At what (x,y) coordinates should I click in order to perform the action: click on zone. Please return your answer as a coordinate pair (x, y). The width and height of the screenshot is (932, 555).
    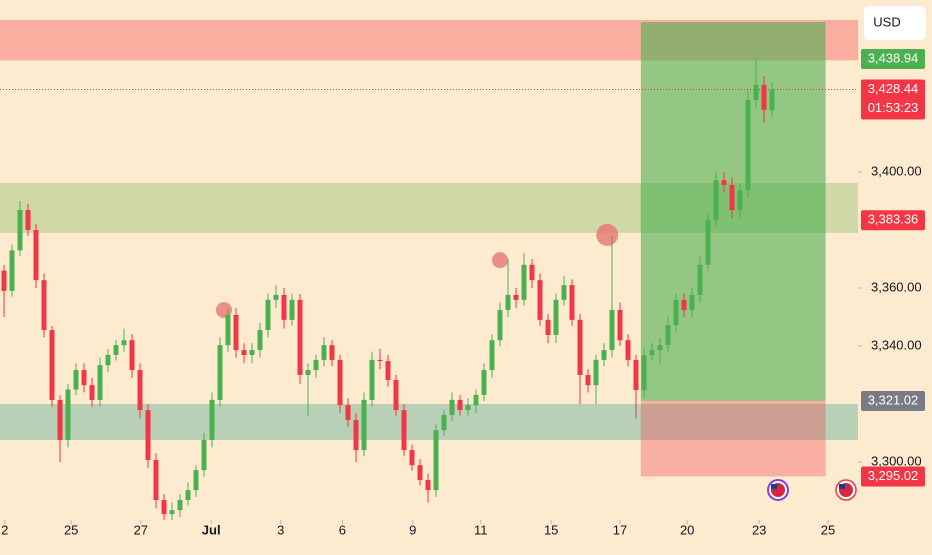
    Looking at the image, I should click on (429, 421).